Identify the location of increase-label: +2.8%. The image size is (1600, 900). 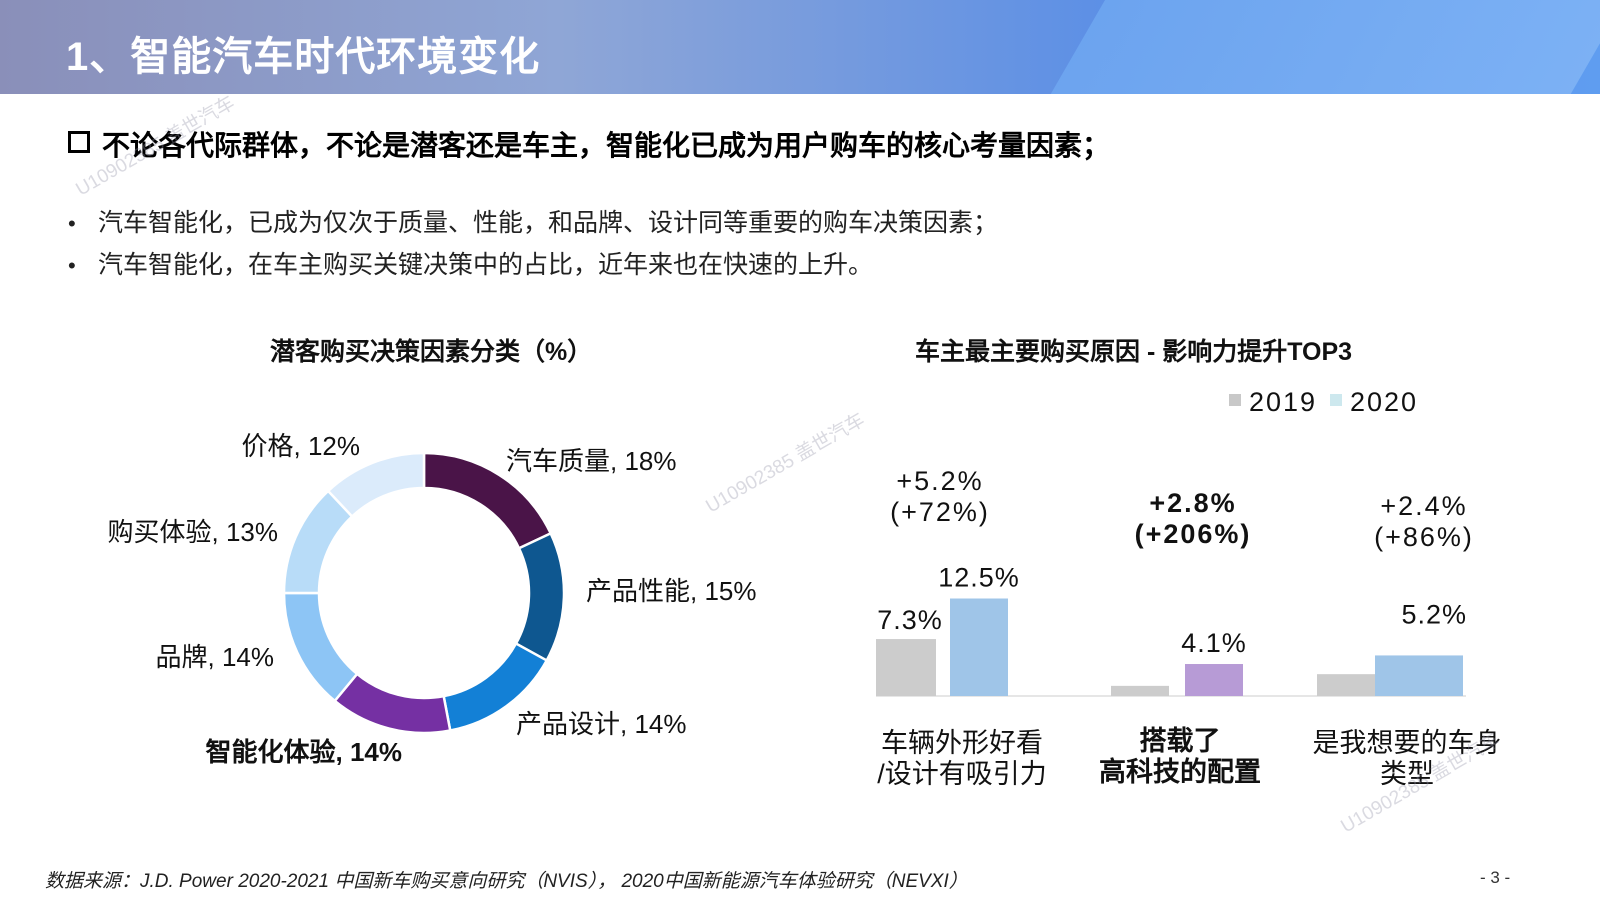
(1192, 503).